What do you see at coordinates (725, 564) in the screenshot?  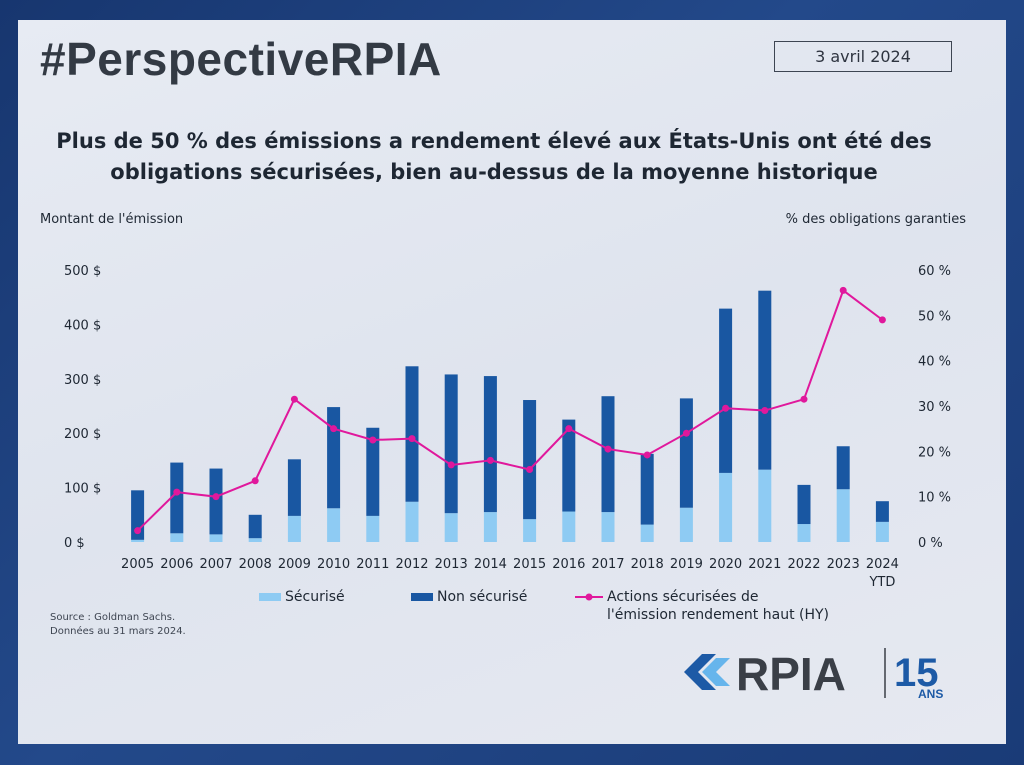 I see `x-tick-label: 2020` at bounding box center [725, 564].